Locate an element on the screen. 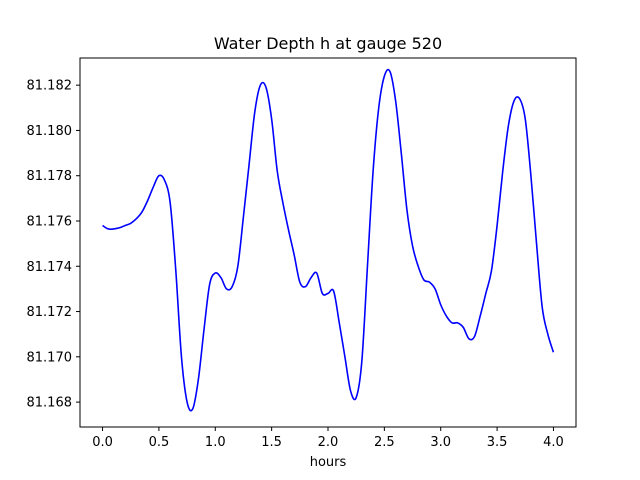 Image resolution: width=640 pixels, height=480 pixels. y-tick-label: 81.174 is located at coordinates (50, 267).